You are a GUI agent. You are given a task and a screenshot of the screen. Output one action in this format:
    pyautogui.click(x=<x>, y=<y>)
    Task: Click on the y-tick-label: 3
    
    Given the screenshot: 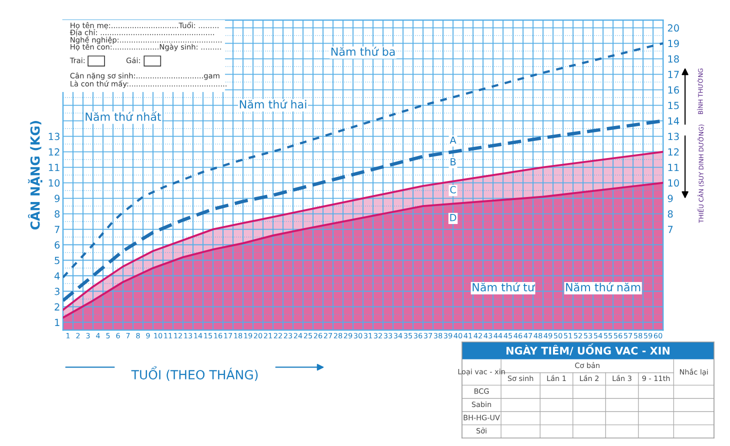 What is the action you would take?
    pyautogui.click(x=57, y=292)
    